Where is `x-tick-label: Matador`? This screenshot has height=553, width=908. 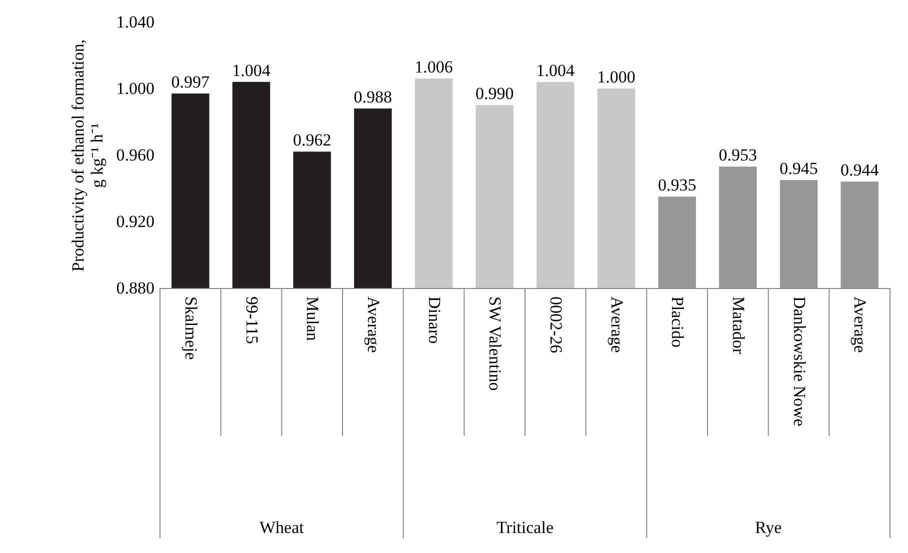
x-tick-label: Matador is located at coordinates (738, 325).